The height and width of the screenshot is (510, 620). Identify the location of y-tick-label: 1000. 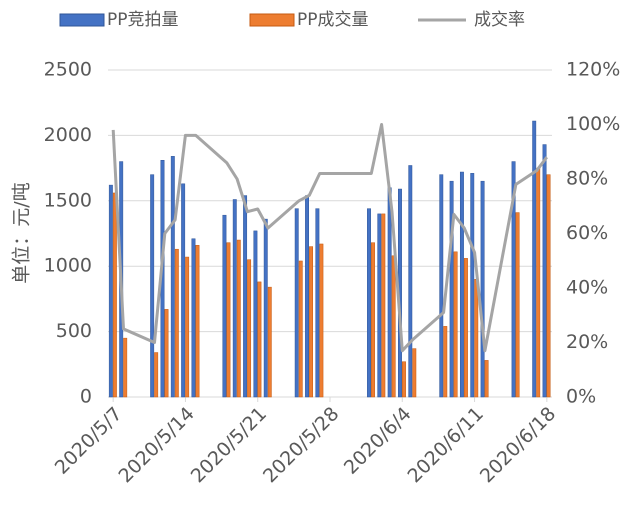
(68, 266).